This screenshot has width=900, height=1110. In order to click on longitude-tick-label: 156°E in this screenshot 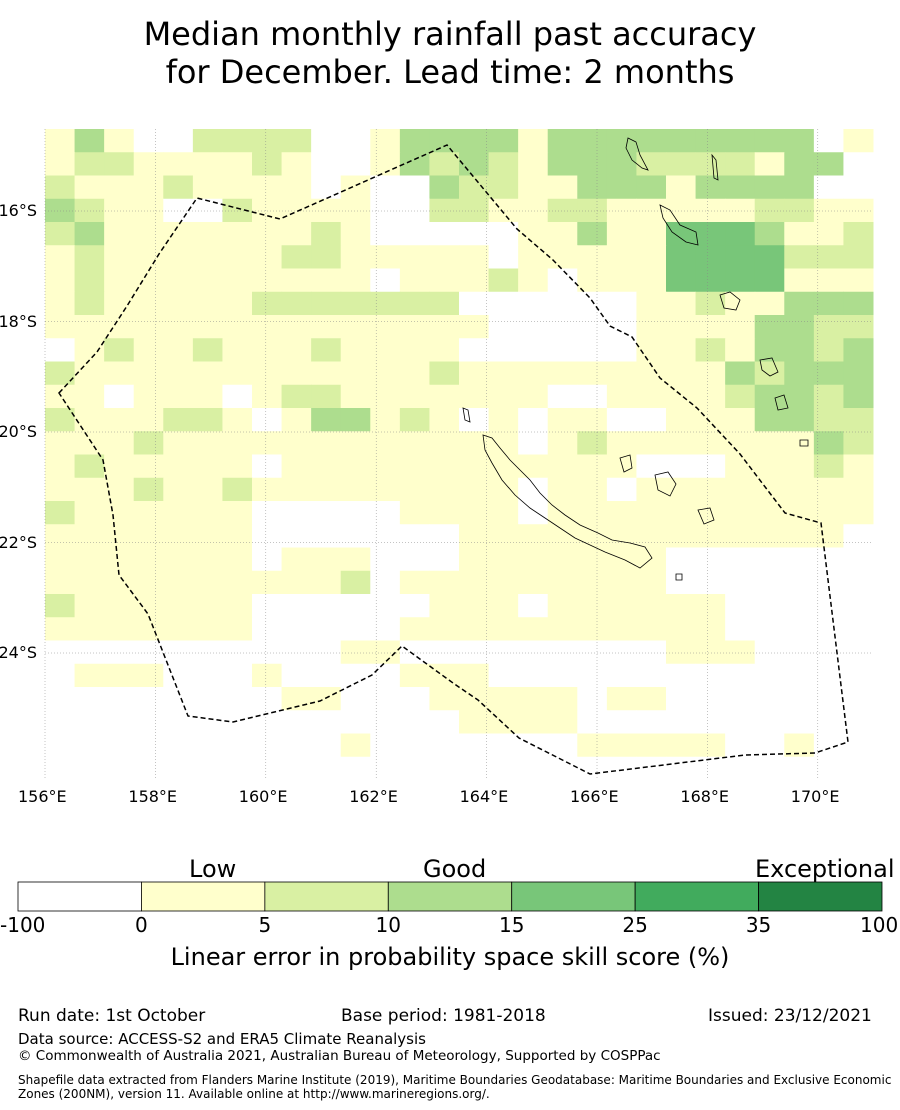, I will do `click(42, 796)`.